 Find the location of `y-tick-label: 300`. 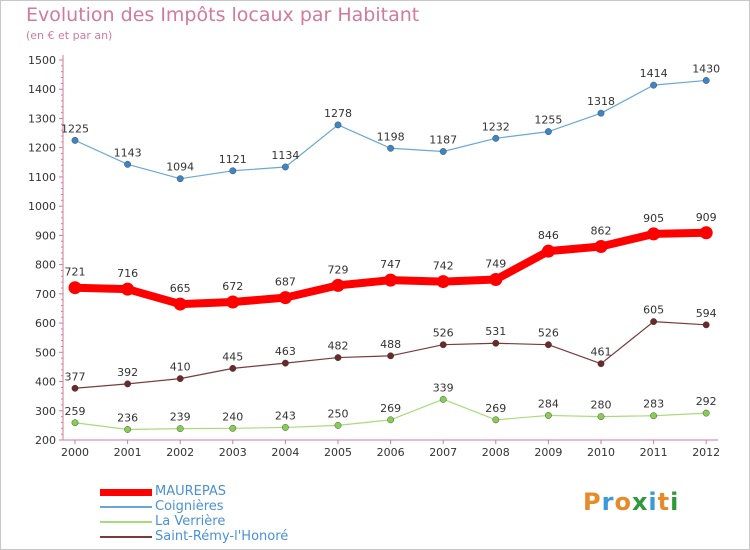

y-tick-label: 300 is located at coordinates (45, 411).